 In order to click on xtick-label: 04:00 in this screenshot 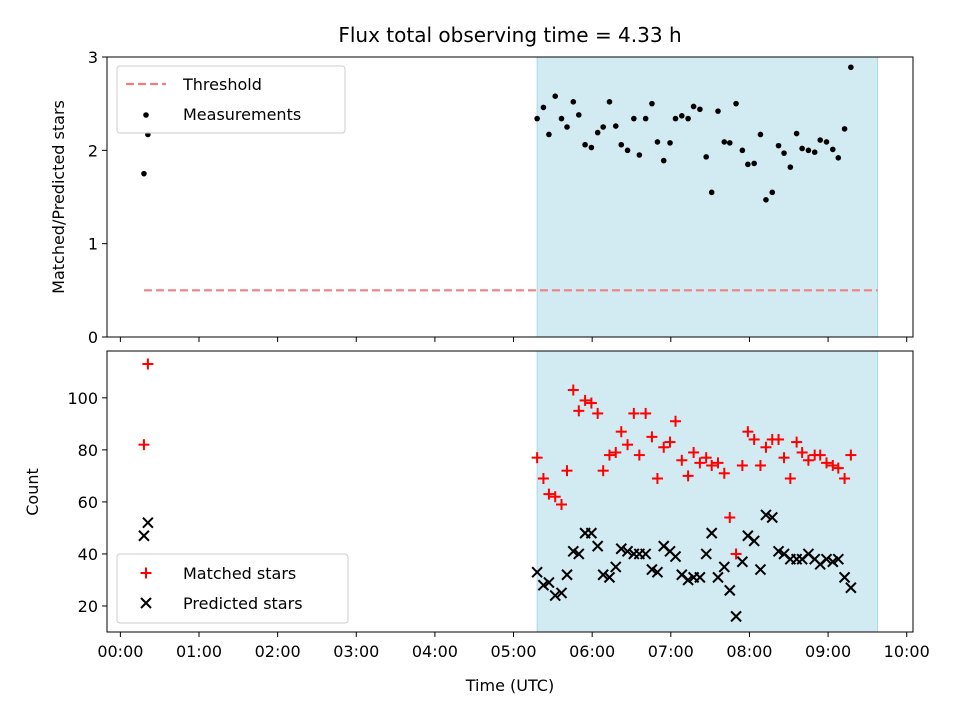, I will do `click(435, 651)`.